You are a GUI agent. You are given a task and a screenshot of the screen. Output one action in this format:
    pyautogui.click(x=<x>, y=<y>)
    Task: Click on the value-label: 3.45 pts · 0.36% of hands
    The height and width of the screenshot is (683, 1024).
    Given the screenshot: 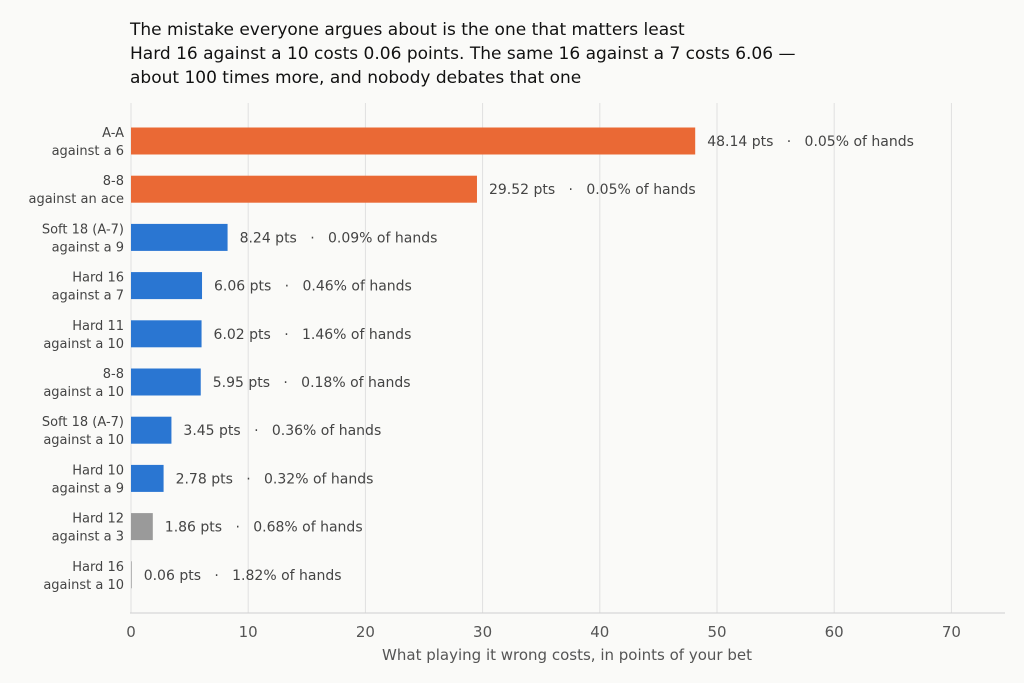 What is the action you would take?
    pyautogui.click(x=282, y=431)
    